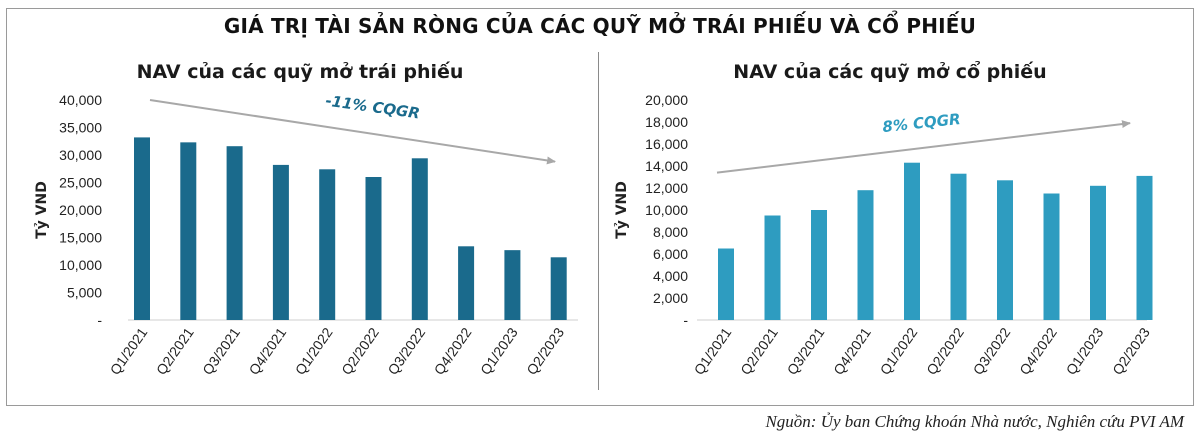 The image size is (1200, 440). Describe the element at coordinates (666, 188) in the screenshot. I see `y-tick-label: 12,000` at that location.